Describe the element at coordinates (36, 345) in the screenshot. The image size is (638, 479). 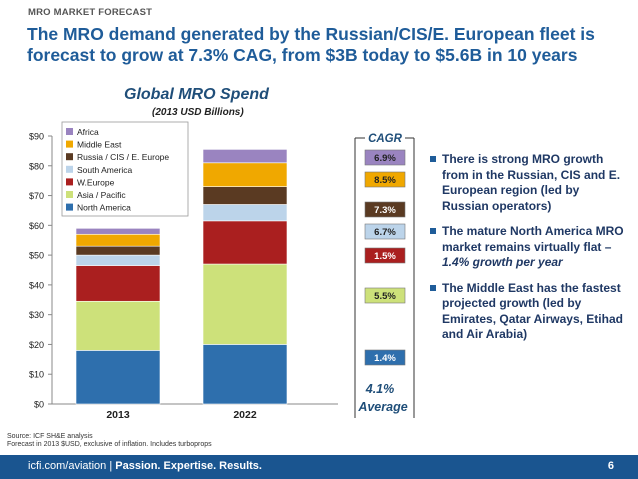
I see `y-tick-label: $20` at that location.